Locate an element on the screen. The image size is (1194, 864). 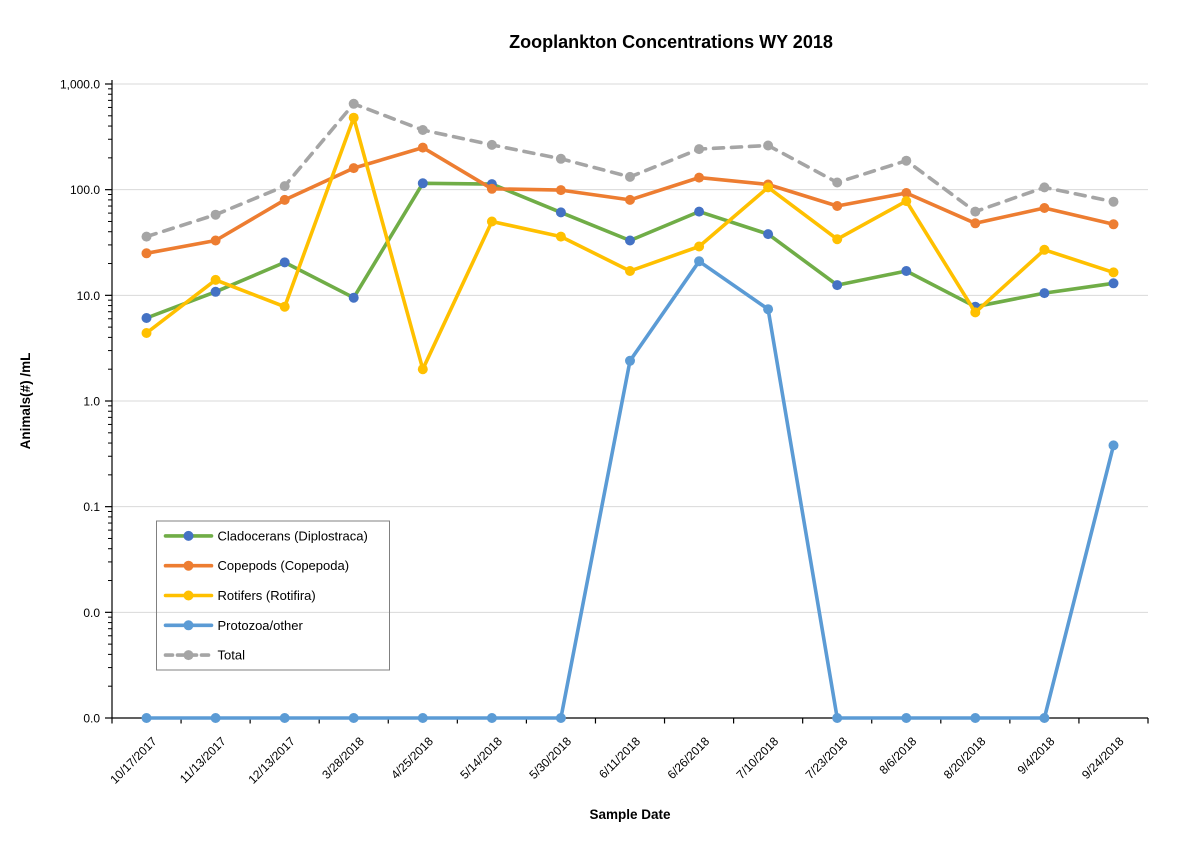
x-tick-label: 5/14/2018 is located at coordinates (481, 758).